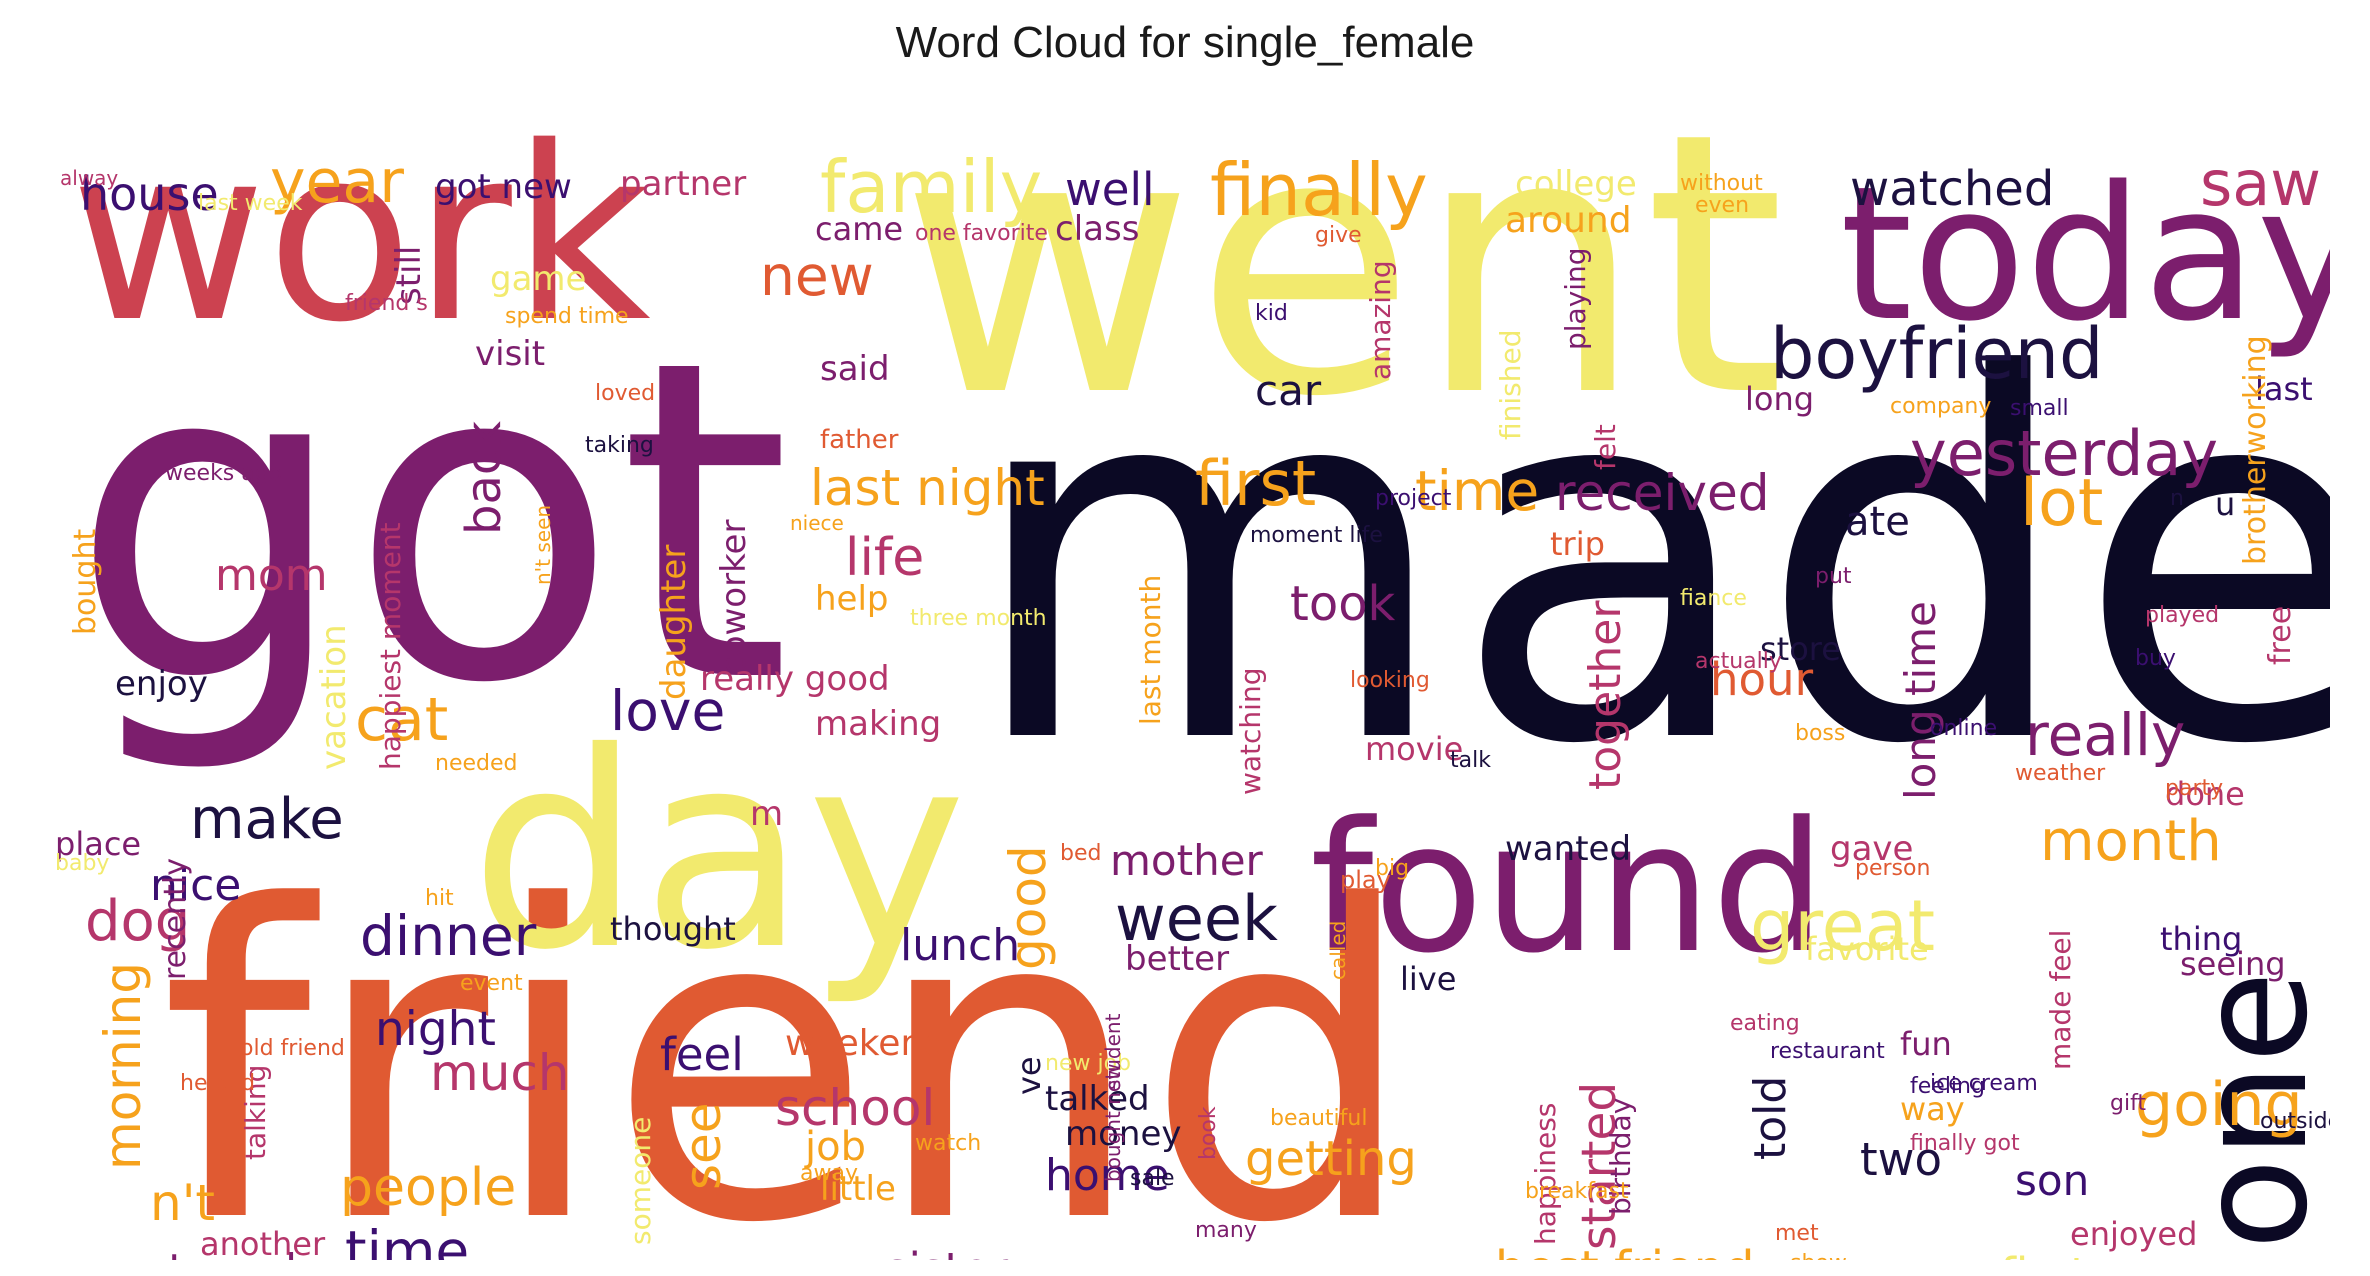  Describe the element at coordinates (2085, 254) in the screenshot. I see `word-today: today` at that location.